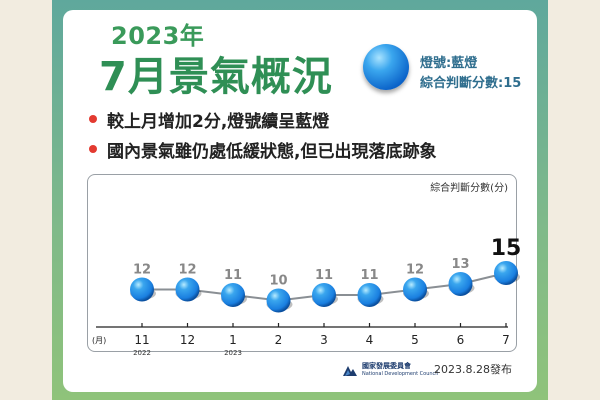 The image size is (600, 400). What do you see at coordinates (386, 67) in the screenshot?
I see `blue-signal-light-icon` at bounding box center [386, 67].